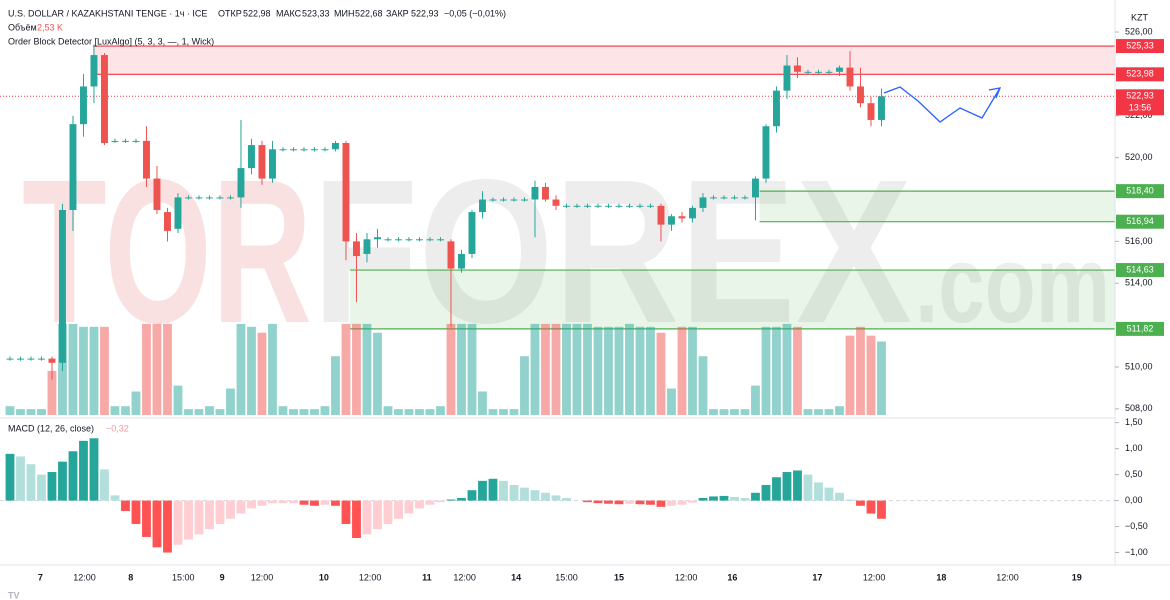  What do you see at coordinates (1140, 221) in the screenshot?
I see `price-label: 516,94` at bounding box center [1140, 221].